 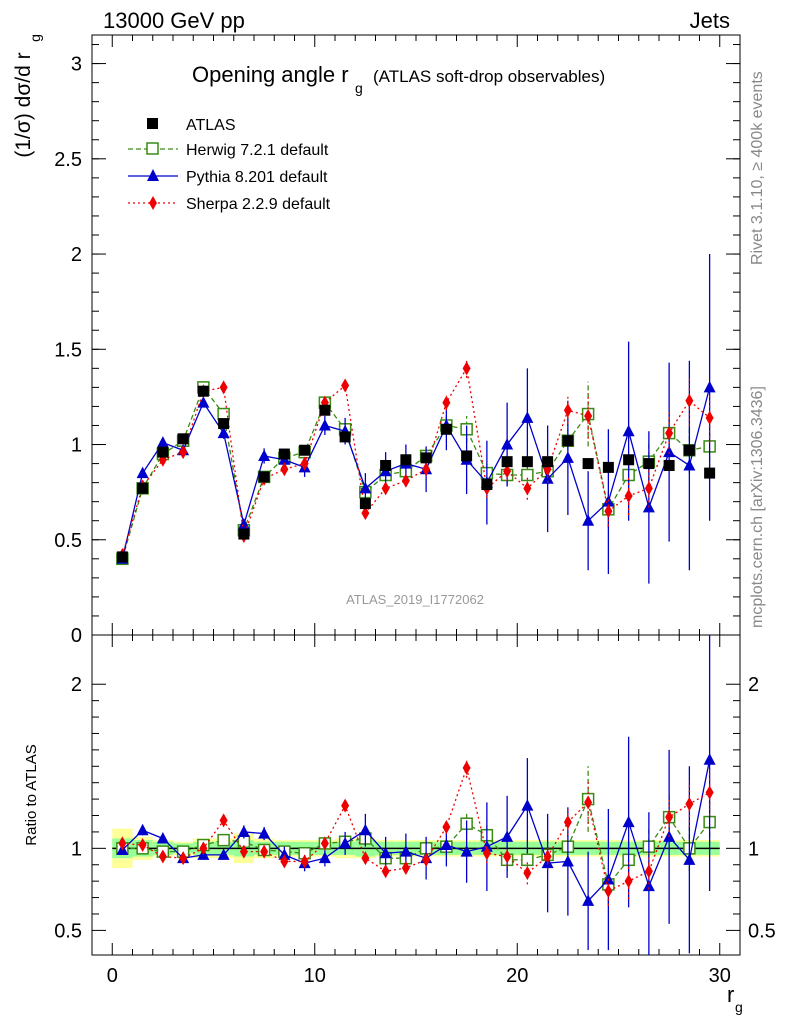 I want to click on main-series-herwig, so click(x=416, y=473).